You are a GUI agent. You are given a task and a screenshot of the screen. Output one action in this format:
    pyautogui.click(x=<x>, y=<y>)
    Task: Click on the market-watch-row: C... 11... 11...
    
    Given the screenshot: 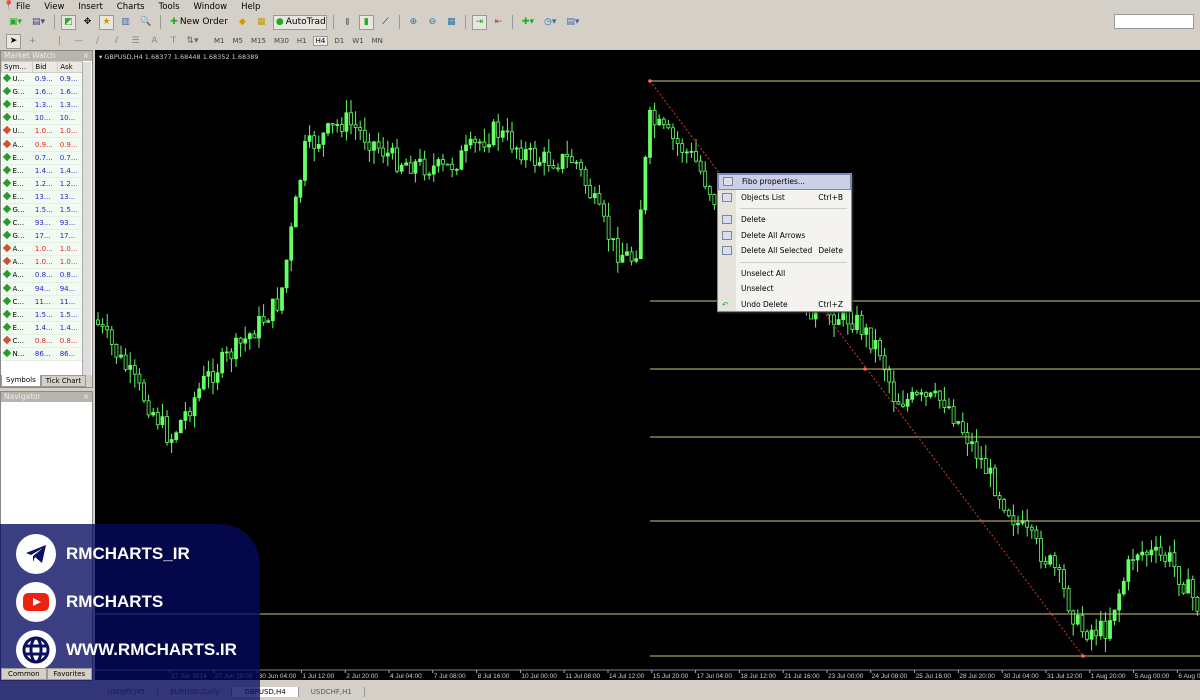 What is the action you would take?
    pyautogui.click(x=42, y=302)
    